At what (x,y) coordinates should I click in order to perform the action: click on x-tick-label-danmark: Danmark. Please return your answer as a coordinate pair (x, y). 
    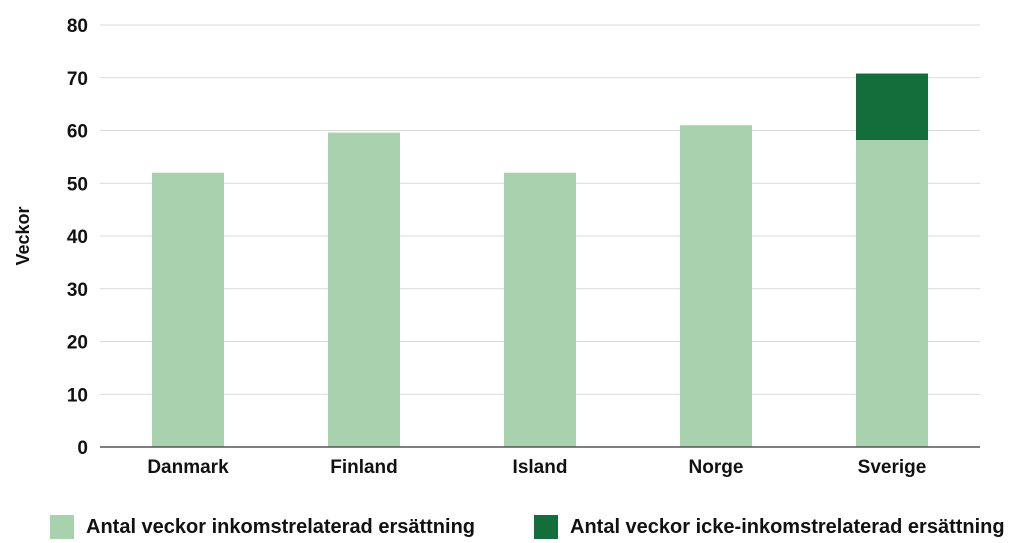
    Looking at the image, I should click on (188, 467).